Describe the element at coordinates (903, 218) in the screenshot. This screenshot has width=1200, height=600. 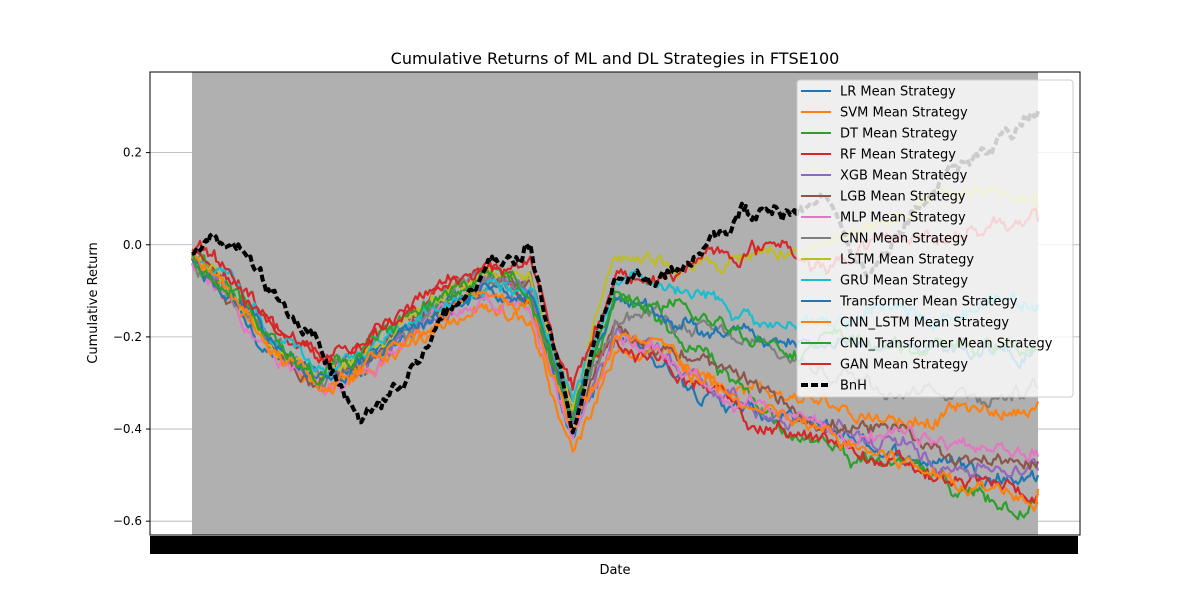
I see `legend-label: MLP Mean Strategy` at that location.